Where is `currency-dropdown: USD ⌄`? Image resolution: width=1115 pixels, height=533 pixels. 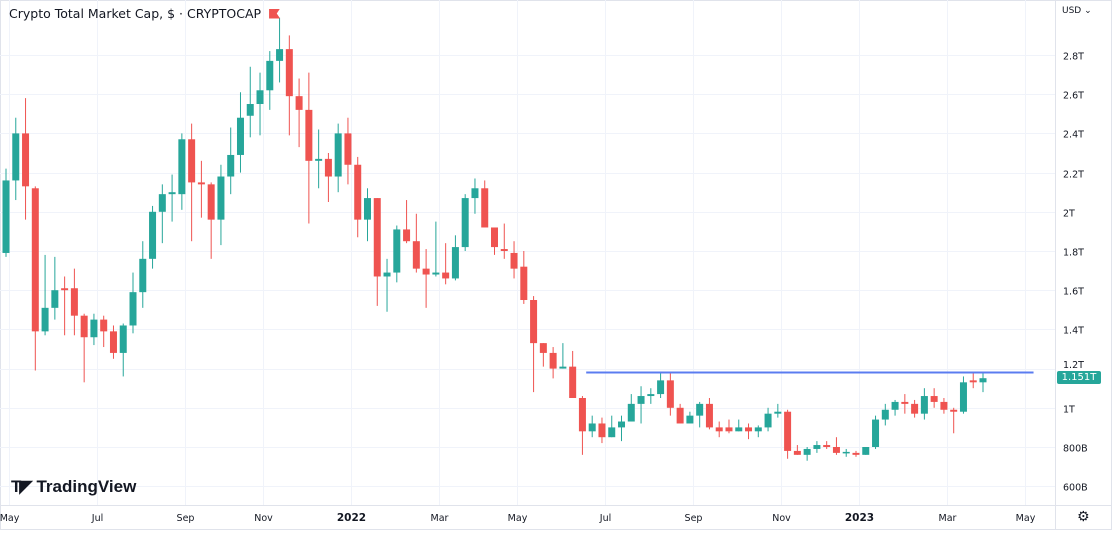
currency-dropdown: USD ⌄ is located at coordinates (1077, 11).